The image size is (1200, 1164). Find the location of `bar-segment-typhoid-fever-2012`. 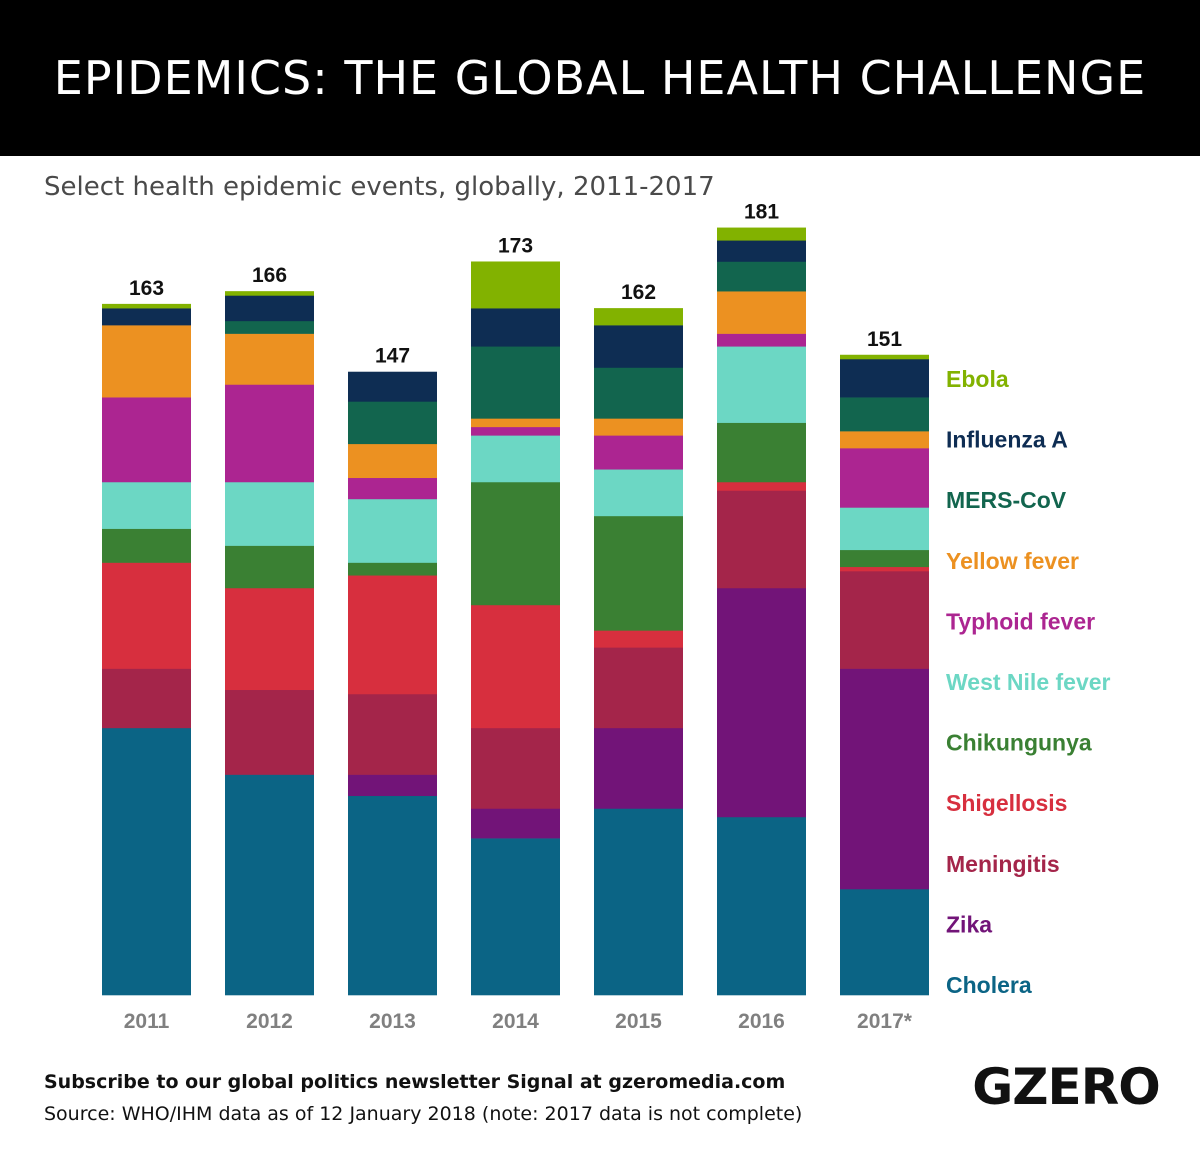

bar-segment-typhoid-fever-2012 is located at coordinates (269, 433).